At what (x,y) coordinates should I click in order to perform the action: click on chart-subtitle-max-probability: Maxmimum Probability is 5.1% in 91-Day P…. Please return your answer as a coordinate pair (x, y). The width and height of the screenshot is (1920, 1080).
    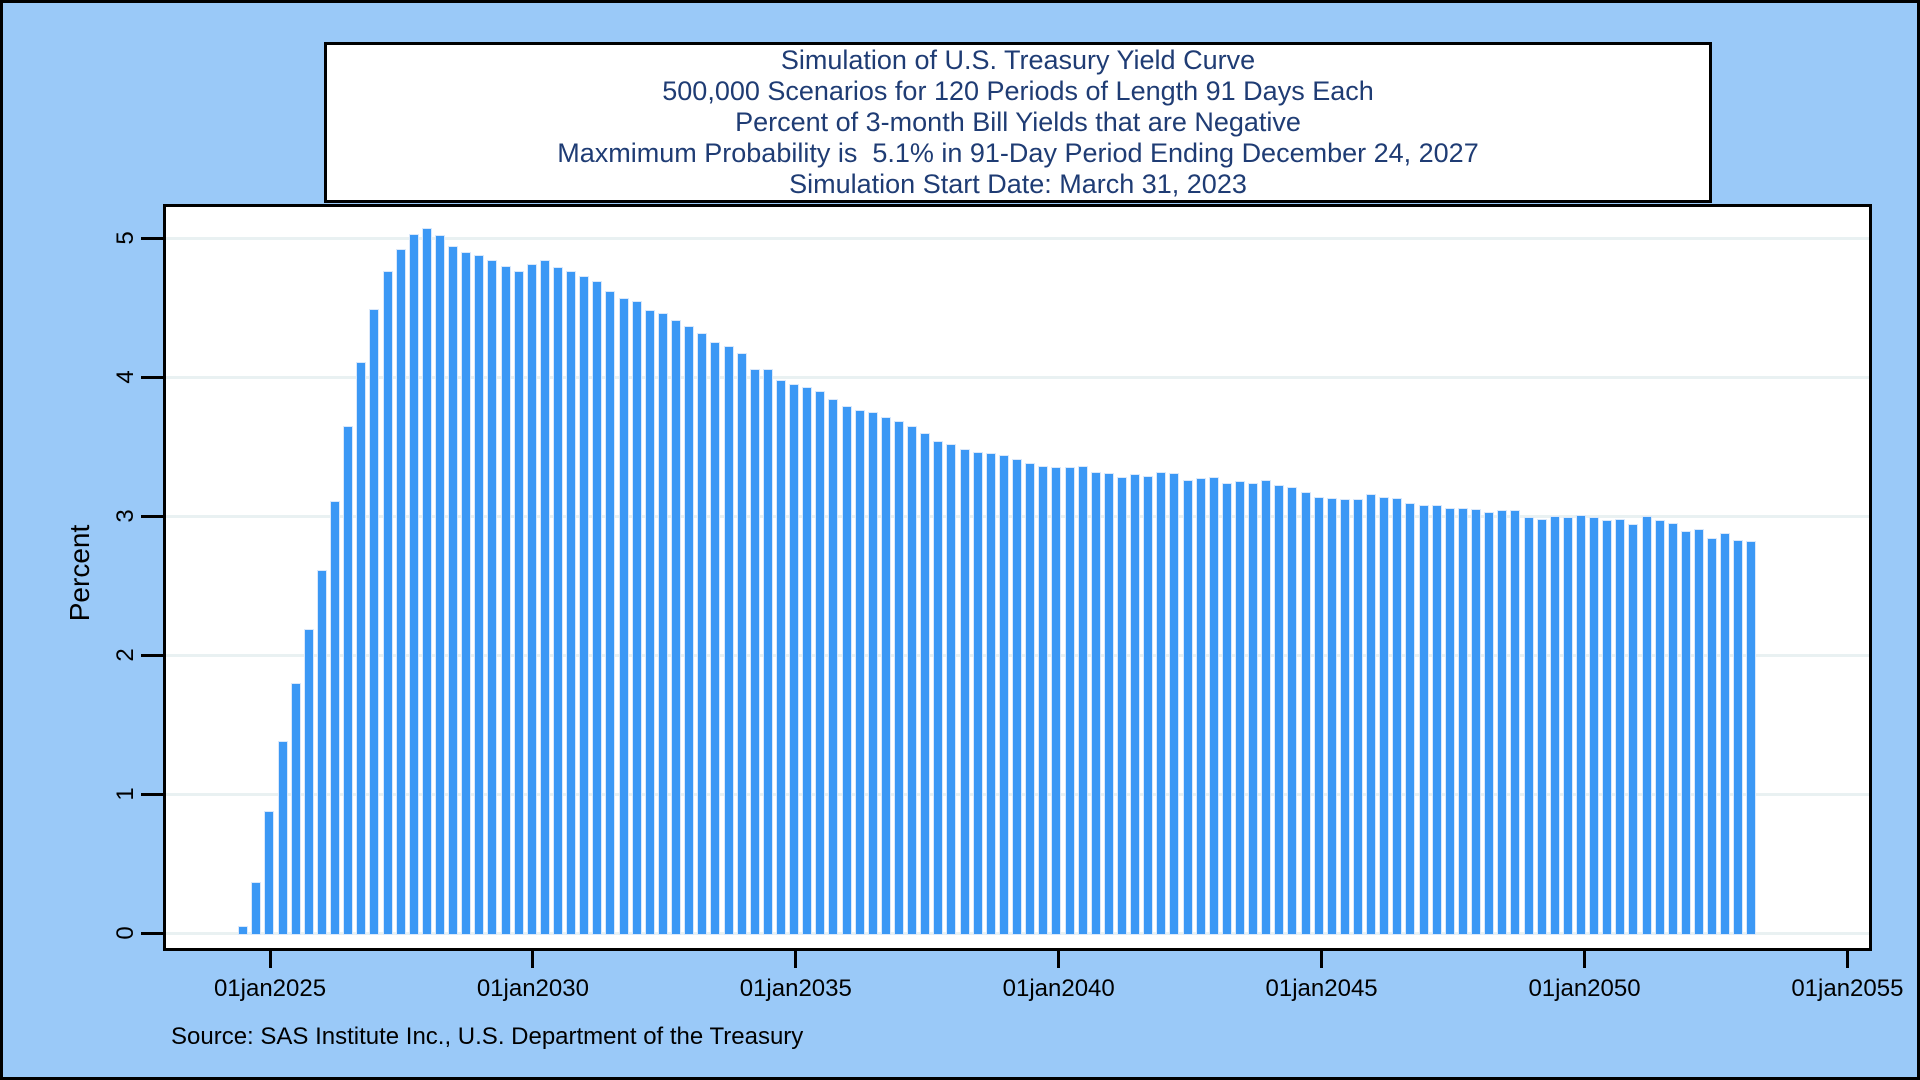
    Looking at the image, I should click on (1018, 153).